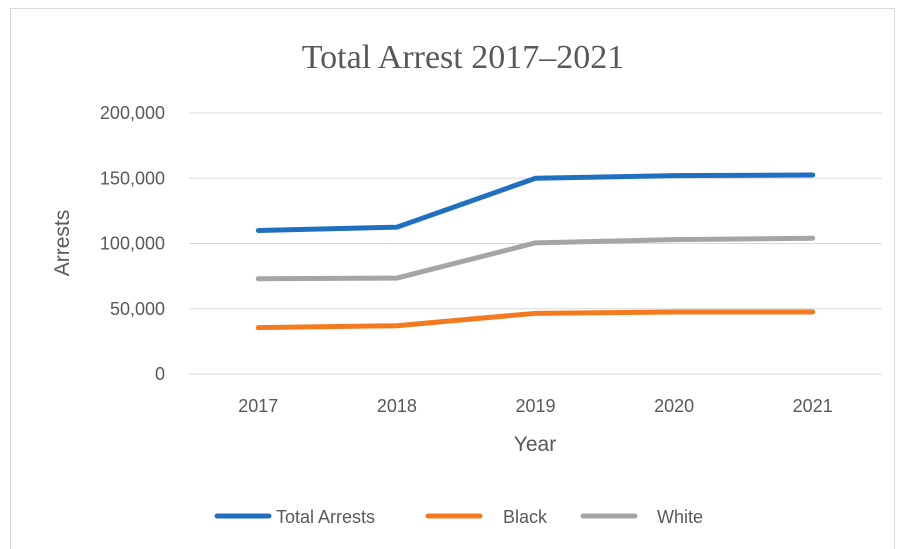  Describe the element at coordinates (397, 406) in the screenshot. I see `x-tick-label: 2018` at that location.